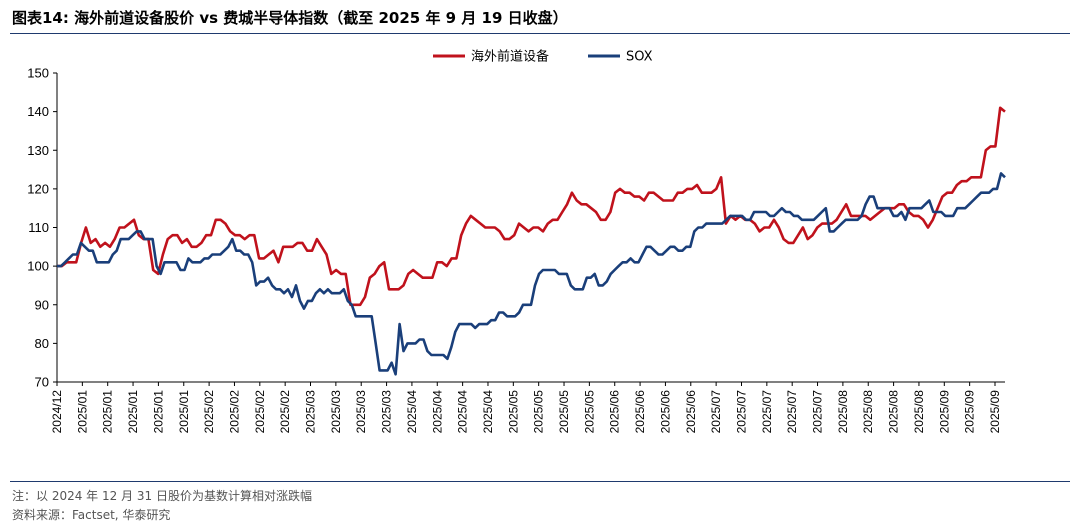 This screenshot has width=1080, height=529. What do you see at coordinates (639, 57) in the screenshot?
I see `legend-label-sox: SOX` at bounding box center [639, 57].